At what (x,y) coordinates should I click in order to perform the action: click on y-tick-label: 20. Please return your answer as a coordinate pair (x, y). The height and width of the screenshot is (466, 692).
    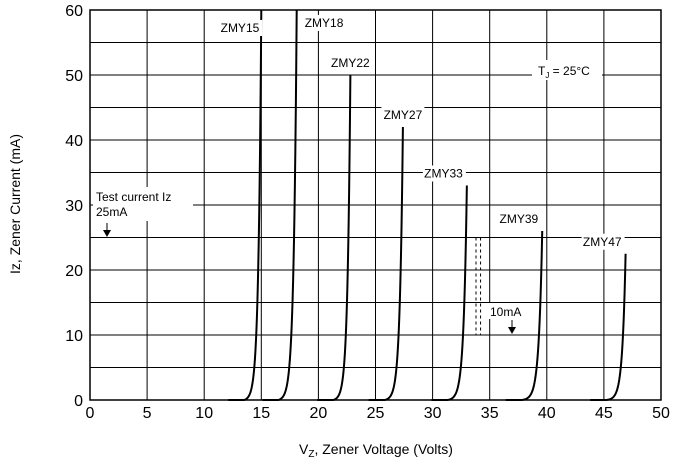
    Looking at the image, I should click on (74, 271).